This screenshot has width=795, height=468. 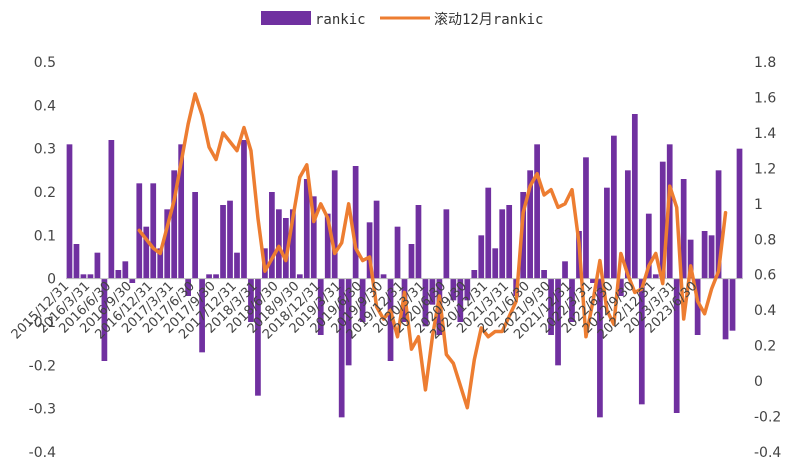 What do you see at coordinates (45, 106) in the screenshot?
I see `y-left-tick-label: 0.4` at bounding box center [45, 106].